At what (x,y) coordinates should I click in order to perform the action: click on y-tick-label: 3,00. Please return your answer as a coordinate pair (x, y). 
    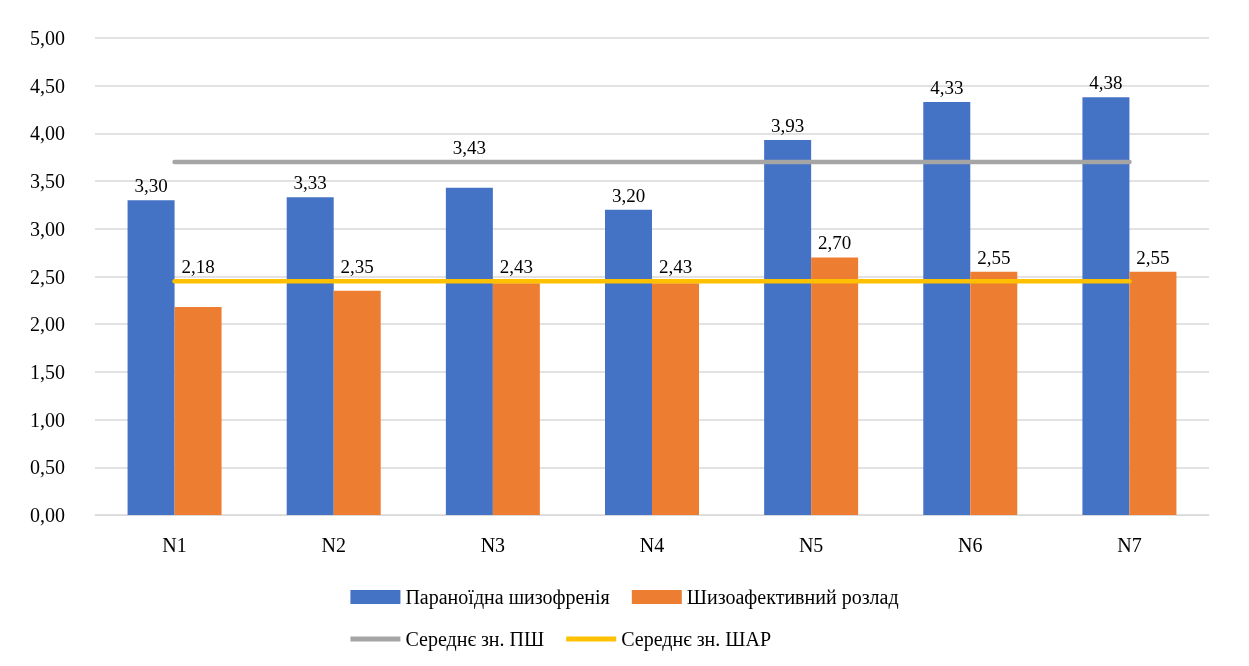
    Looking at the image, I should click on (47, 228).